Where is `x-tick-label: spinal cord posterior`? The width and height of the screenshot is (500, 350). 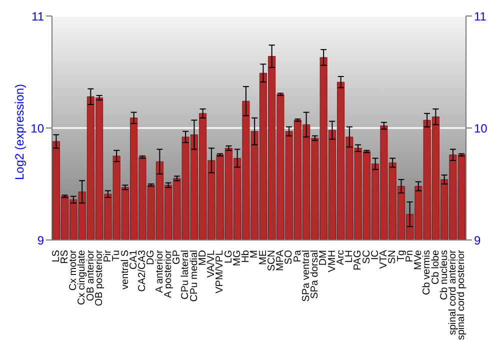 x-tick-label: spinal cord posterior is located at coordinates (462, 294).